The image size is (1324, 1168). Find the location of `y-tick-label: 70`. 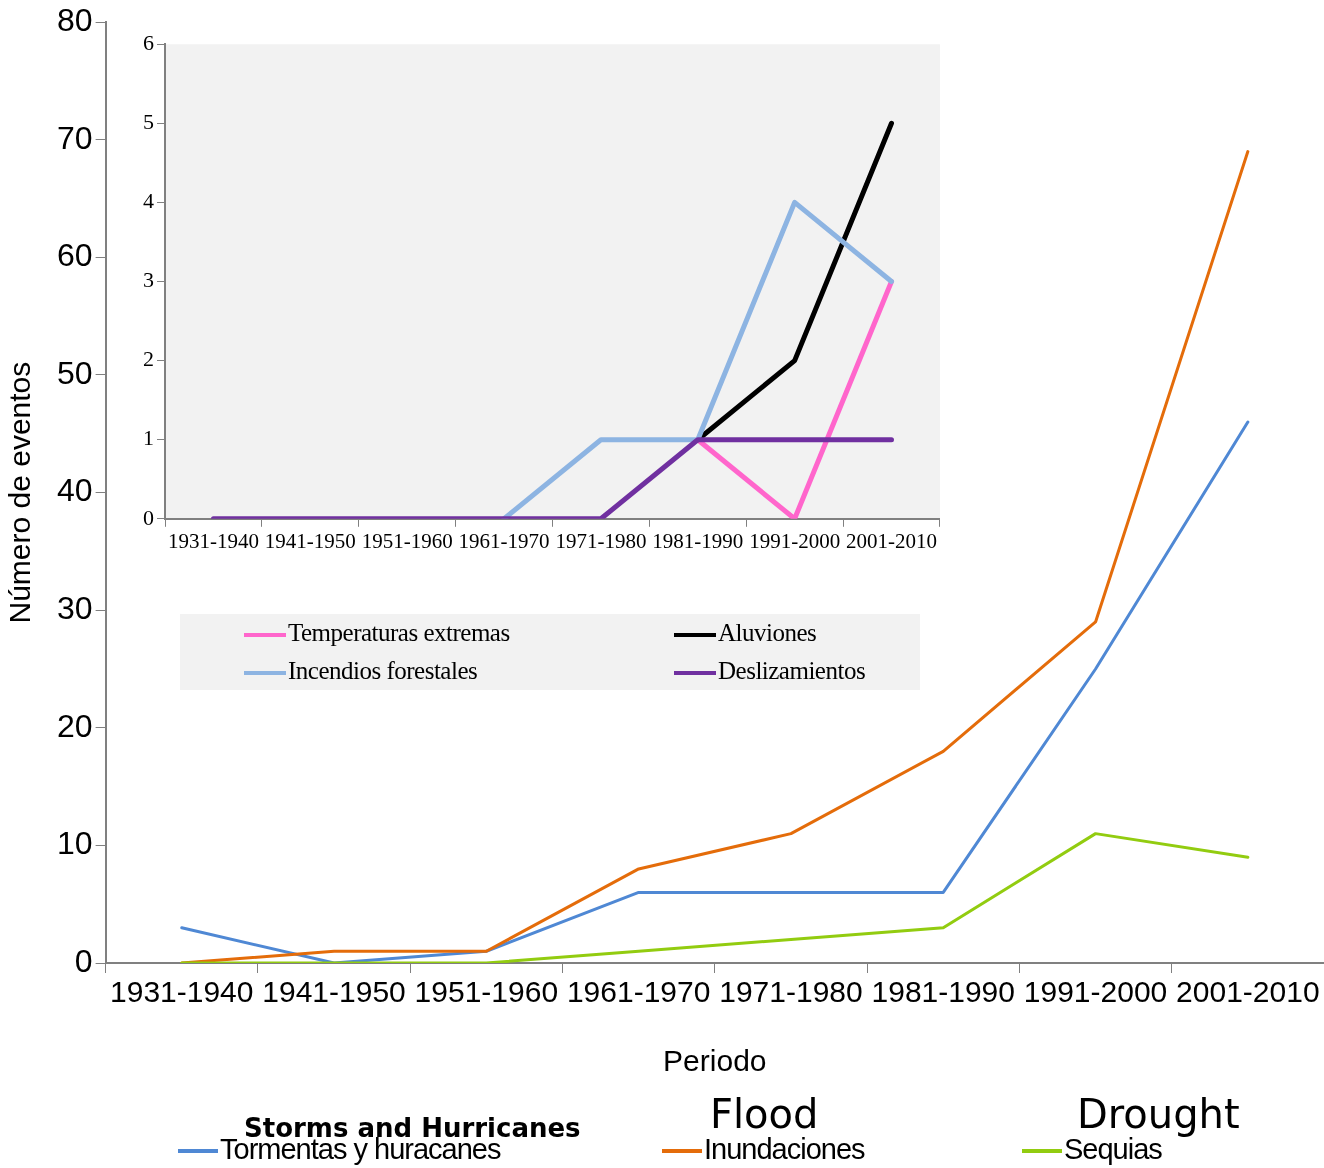

y-tick-label: 70 is located at coordinates (75, 137).